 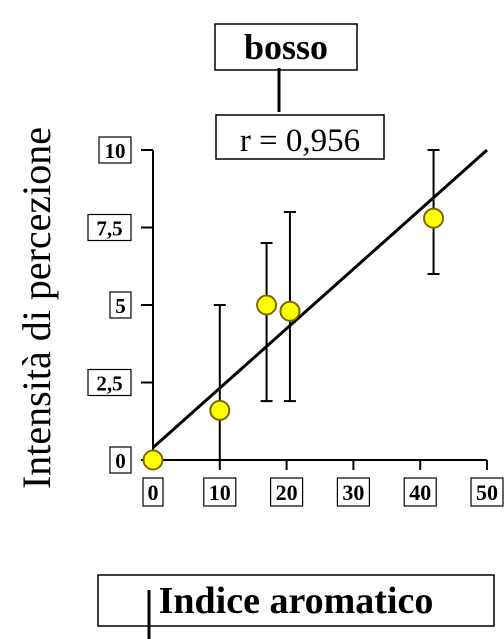 I want to click on y-tick-label: 0, so click(x=120, y=461).